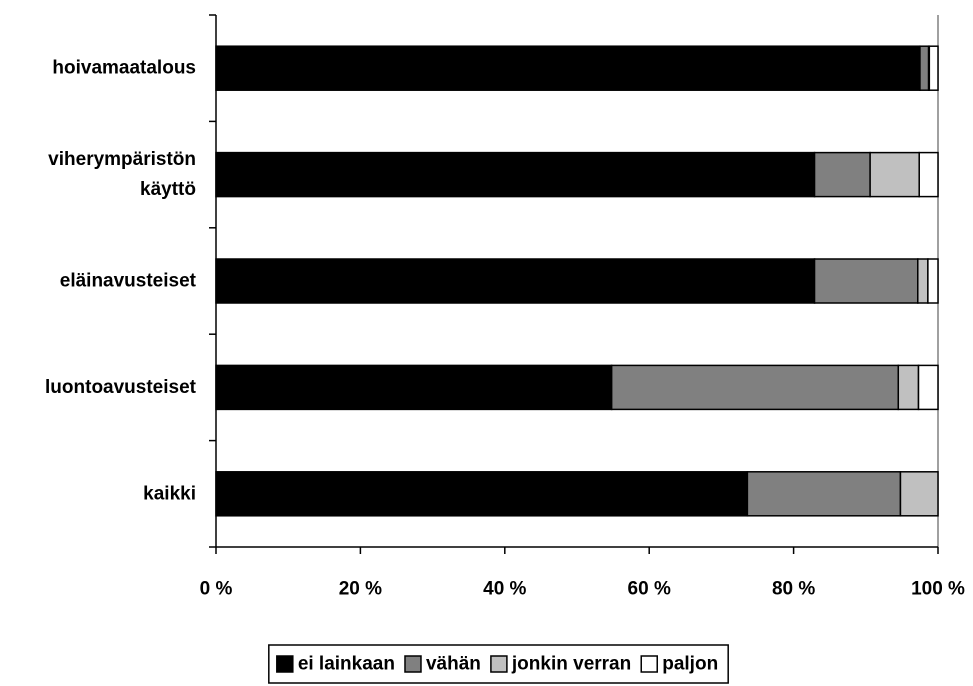 The image size is (973, 686). What do you see at coordinates (216, 589) in the screenshot?
I see `x-tick-label: 0 %` at bounding box center [216, 589].